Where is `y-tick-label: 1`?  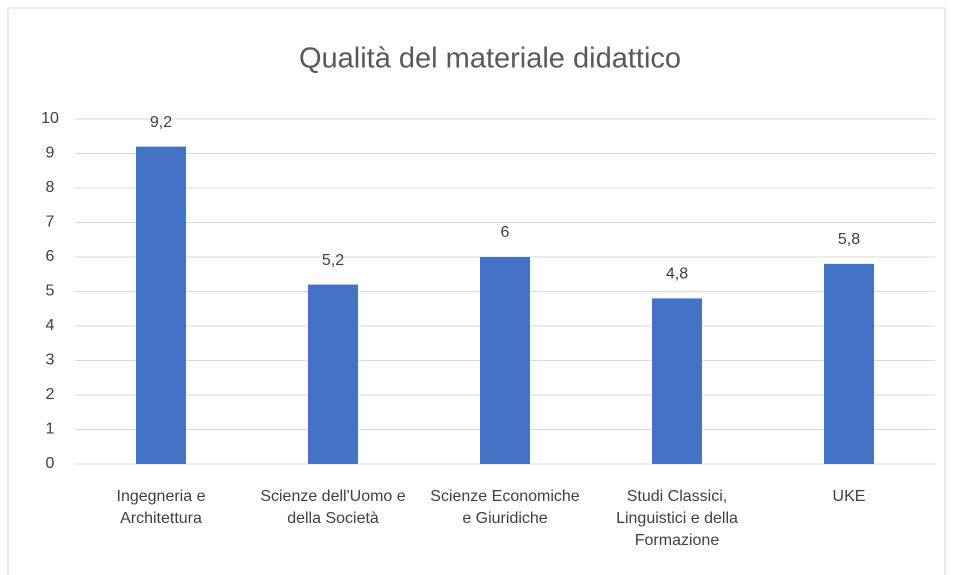 y-tick-label: 1 is located at coordinates (50, 429).